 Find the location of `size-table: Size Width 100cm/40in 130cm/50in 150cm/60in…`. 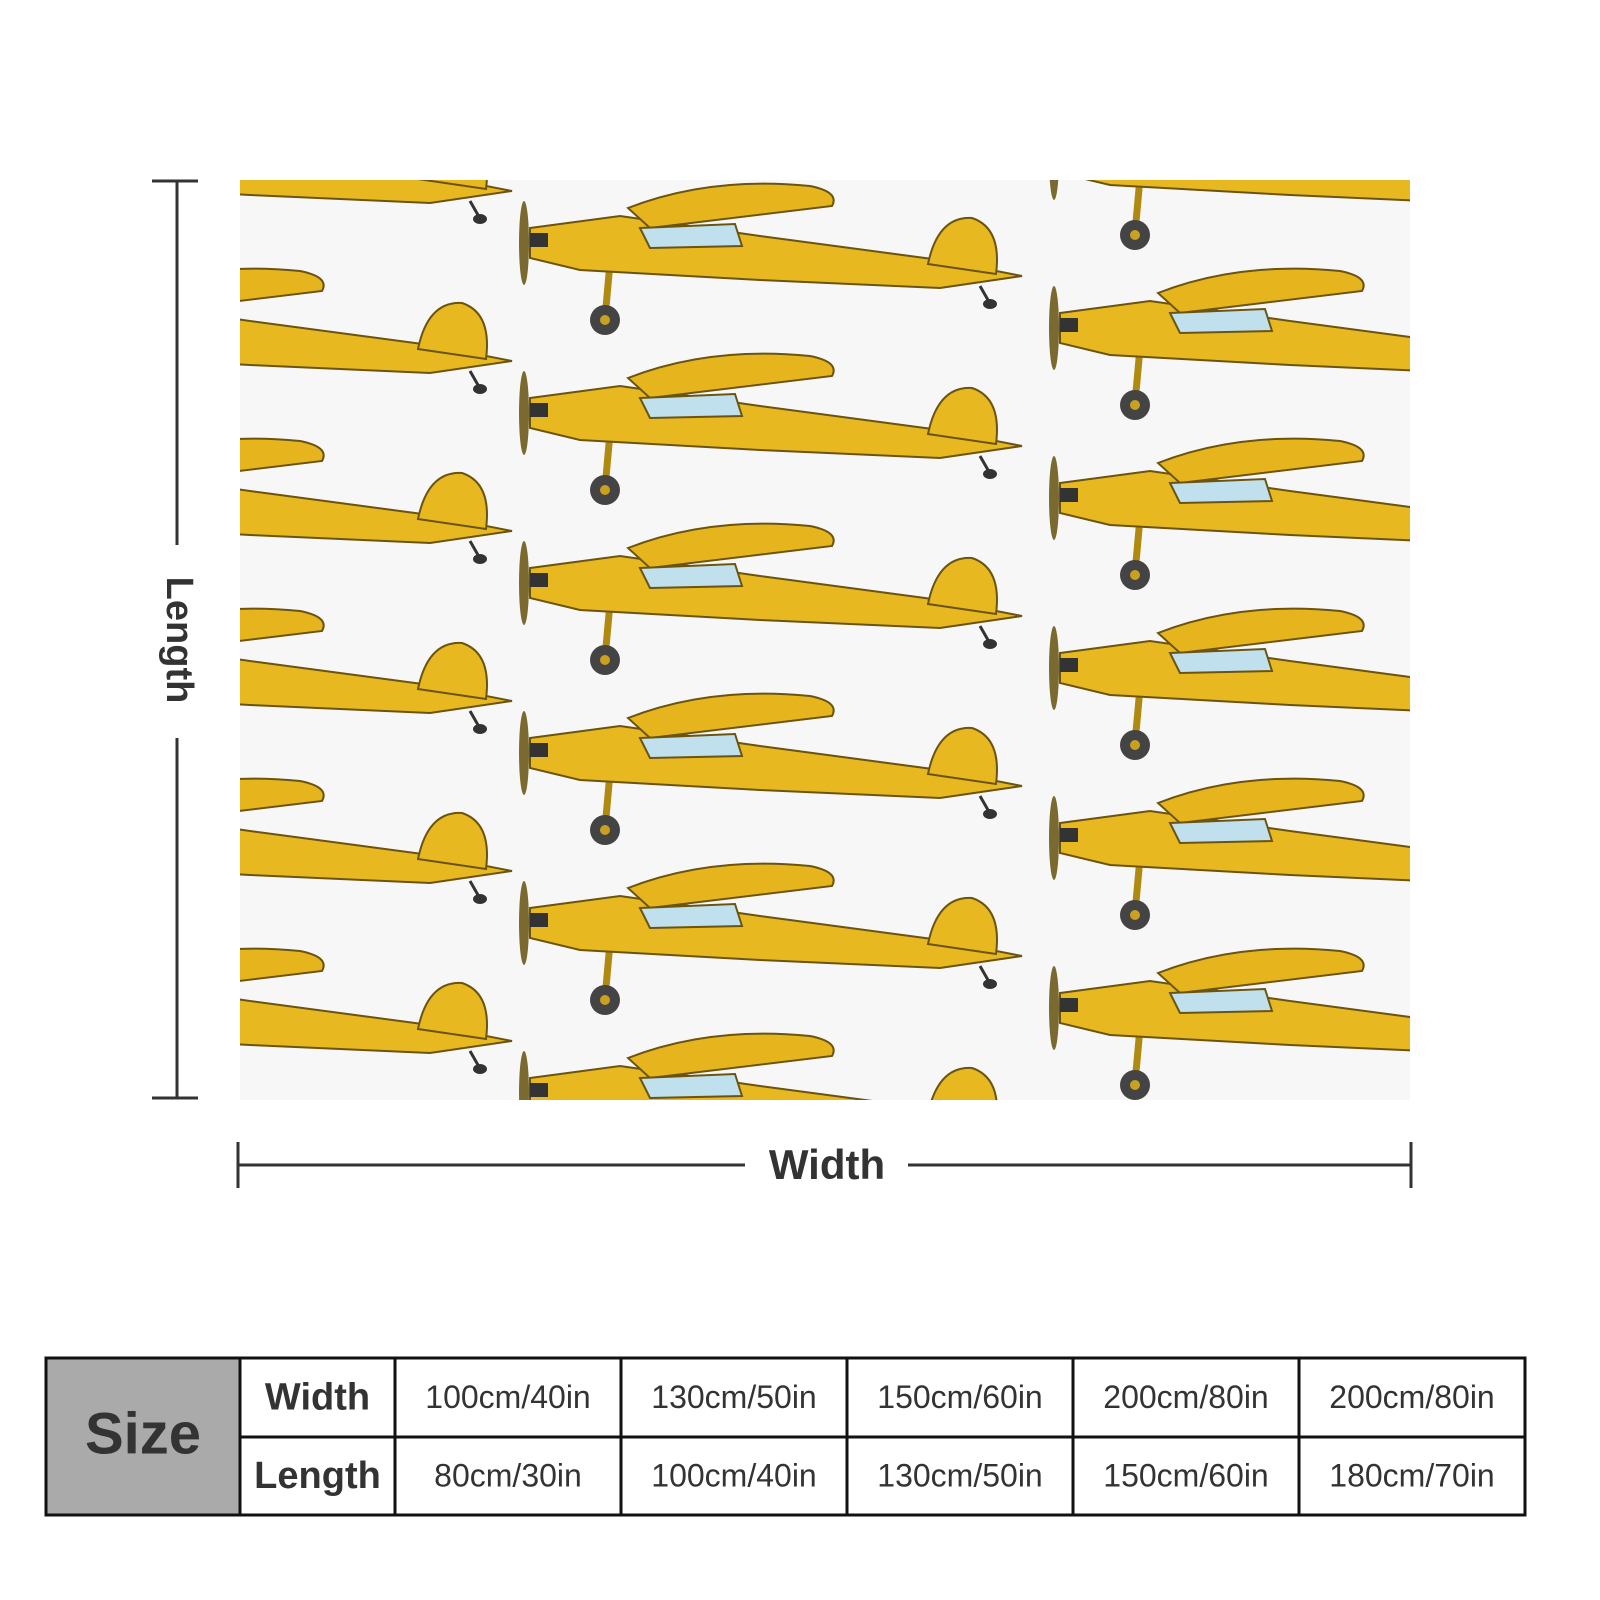

size-table: Size Width 100cm/40in 130cm/50in 150cm/60in… is located at coordinates (785, 1436).